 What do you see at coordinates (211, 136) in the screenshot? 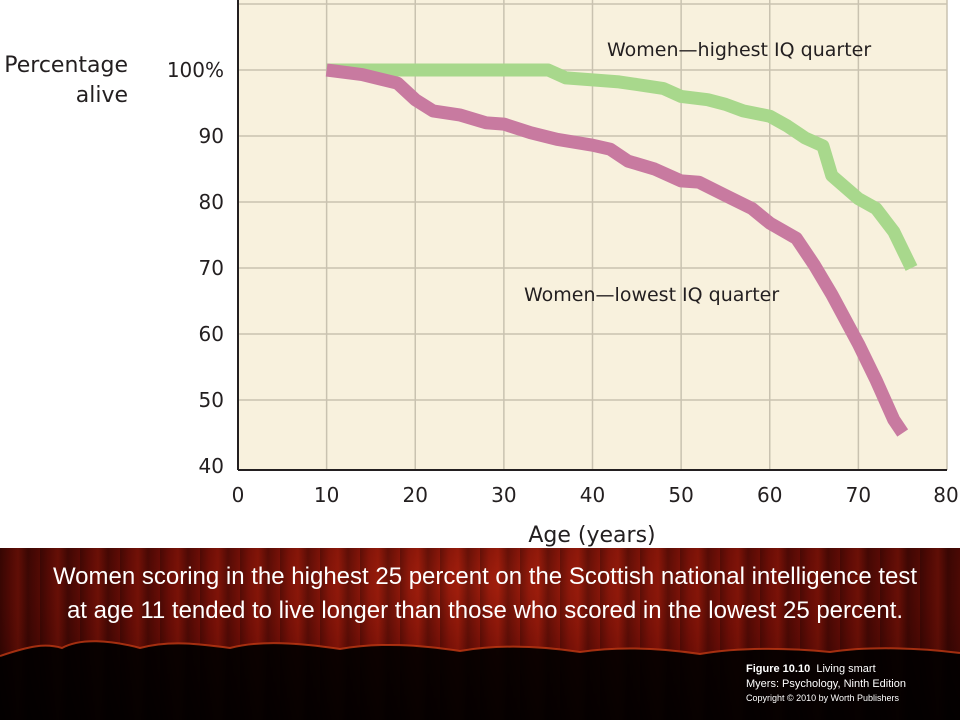
I see `y-tick-label: 90` at bounding box center [211, 136].